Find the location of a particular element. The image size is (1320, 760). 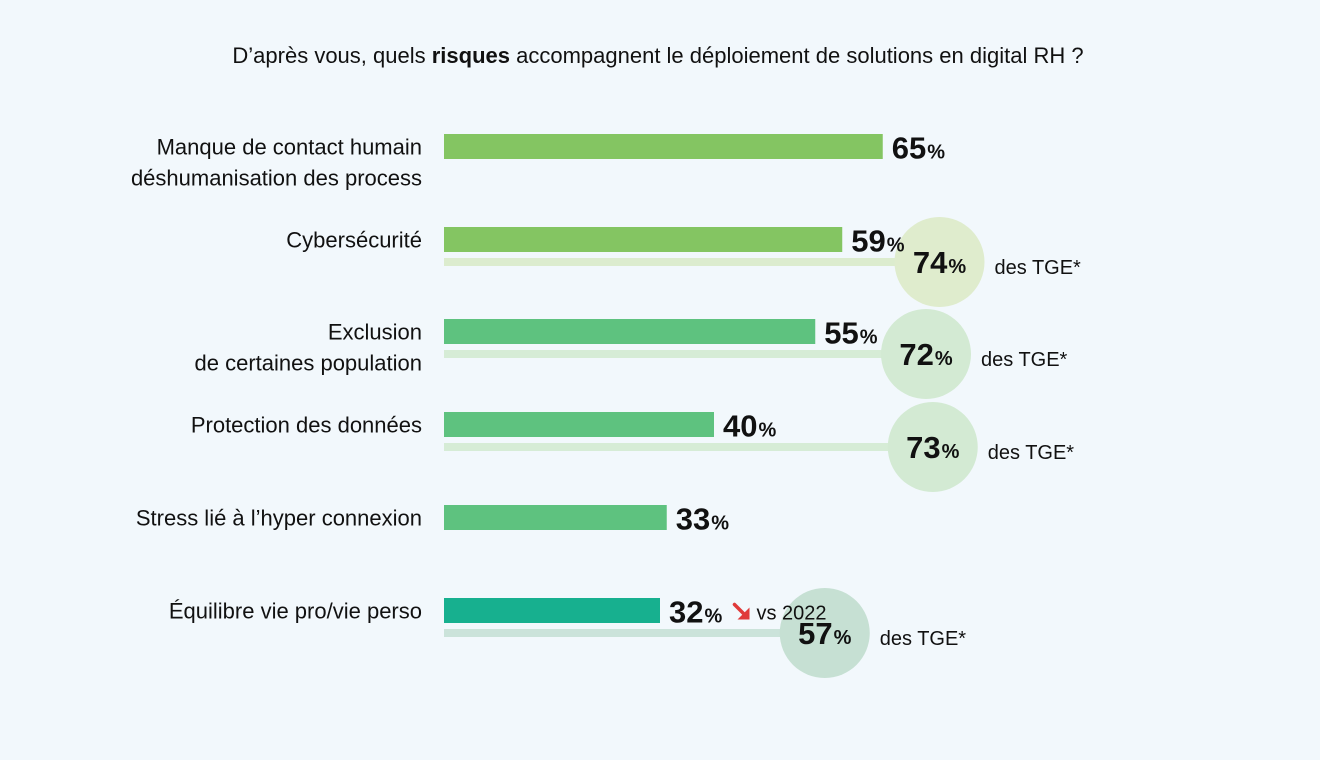

bar-value-label: 40% is located at coordinates (749, 426).